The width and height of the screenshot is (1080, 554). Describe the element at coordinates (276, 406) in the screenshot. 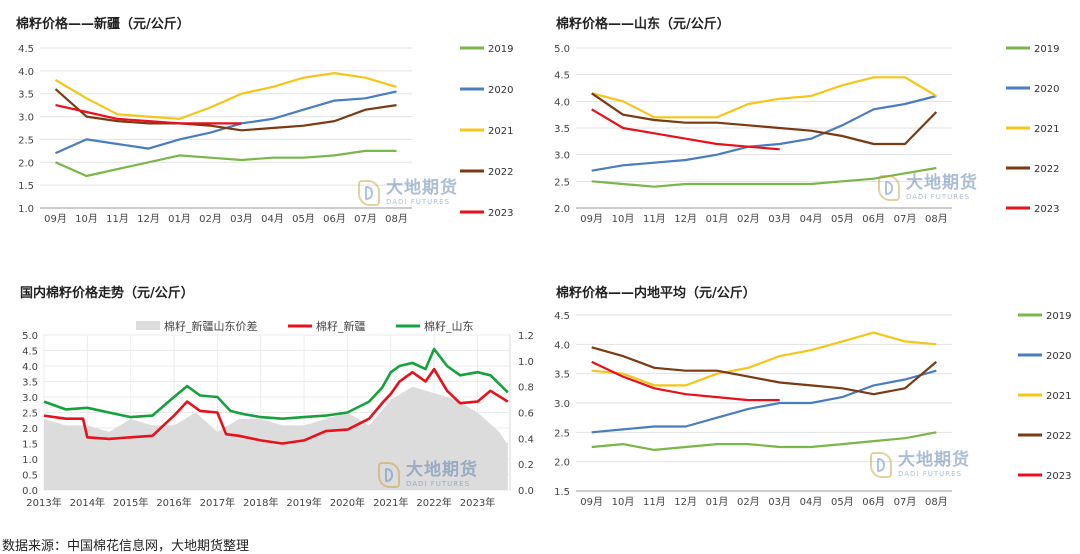

I see `series-line-xinjiang` at that location.